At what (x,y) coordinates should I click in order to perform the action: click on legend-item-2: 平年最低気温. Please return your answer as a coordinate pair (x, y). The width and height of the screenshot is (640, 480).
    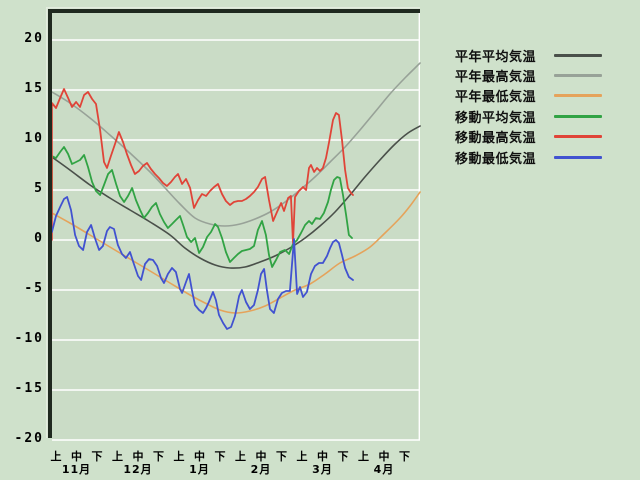
    Looking at the image, I should click on (528, 96).